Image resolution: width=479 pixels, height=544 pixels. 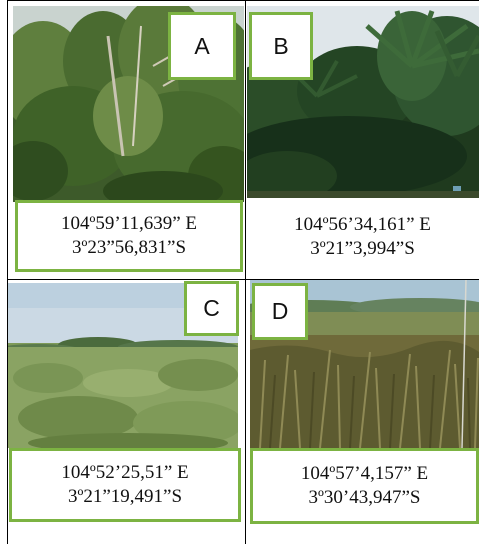 I want to click on panel-d-longitude: 104º57’4,157” E, so click(x=364, y=473).